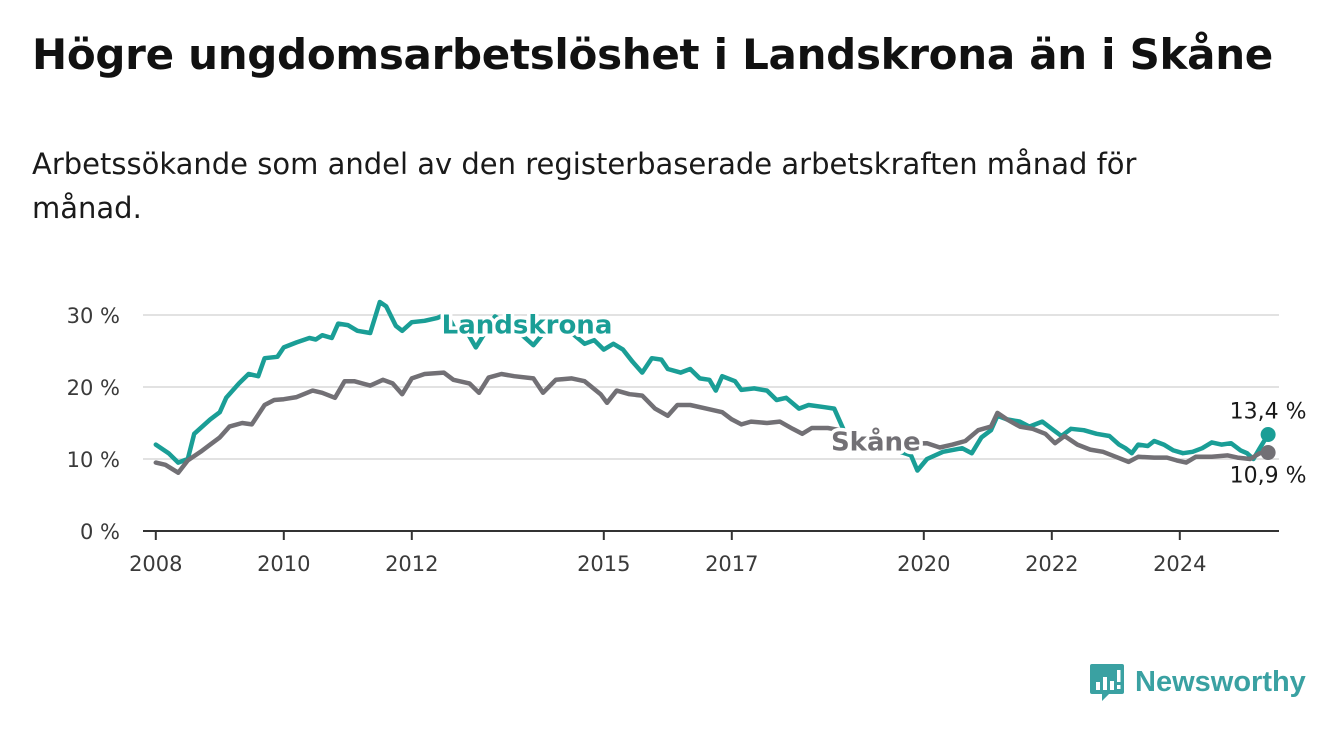 This screenshot has height=734, width=1340. I want to click on end-value-skane: 10,9 %, so click(1268, 476).